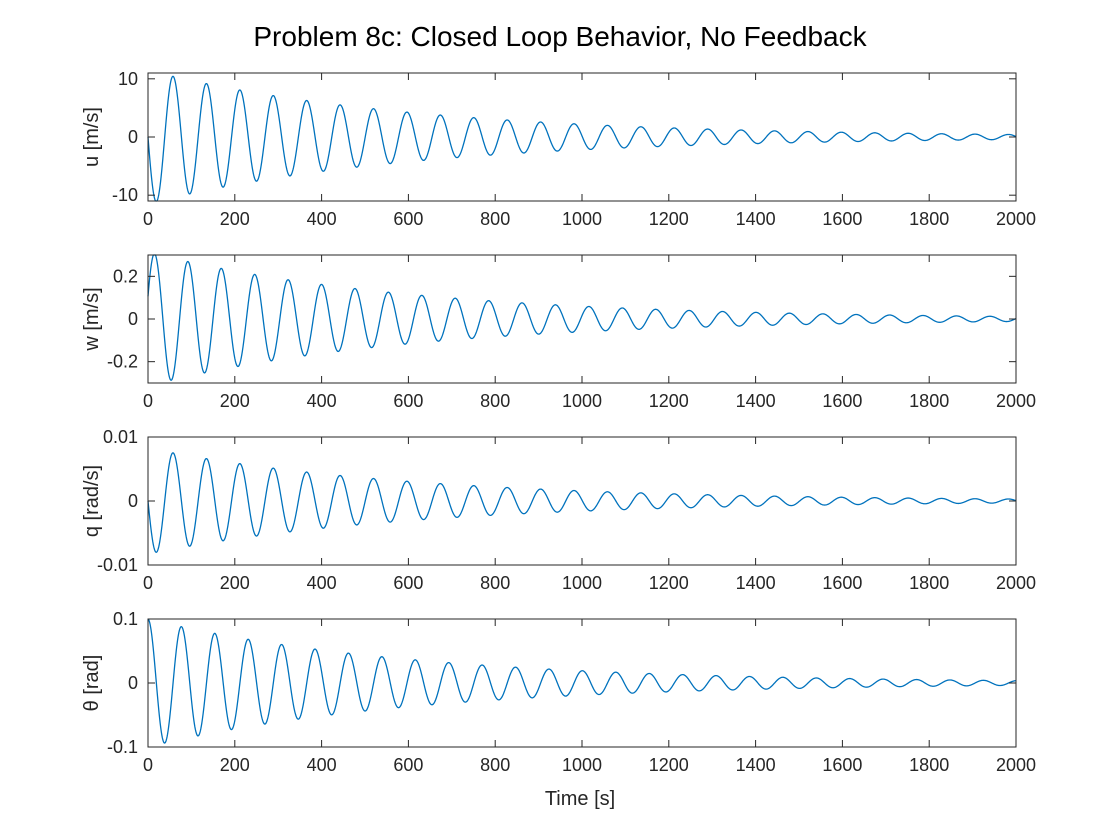 The image size is (1120, 840). Describe the element at coordinates (125, 619) in the screenshot. I see `y-tick-label: 0.1` at that location.